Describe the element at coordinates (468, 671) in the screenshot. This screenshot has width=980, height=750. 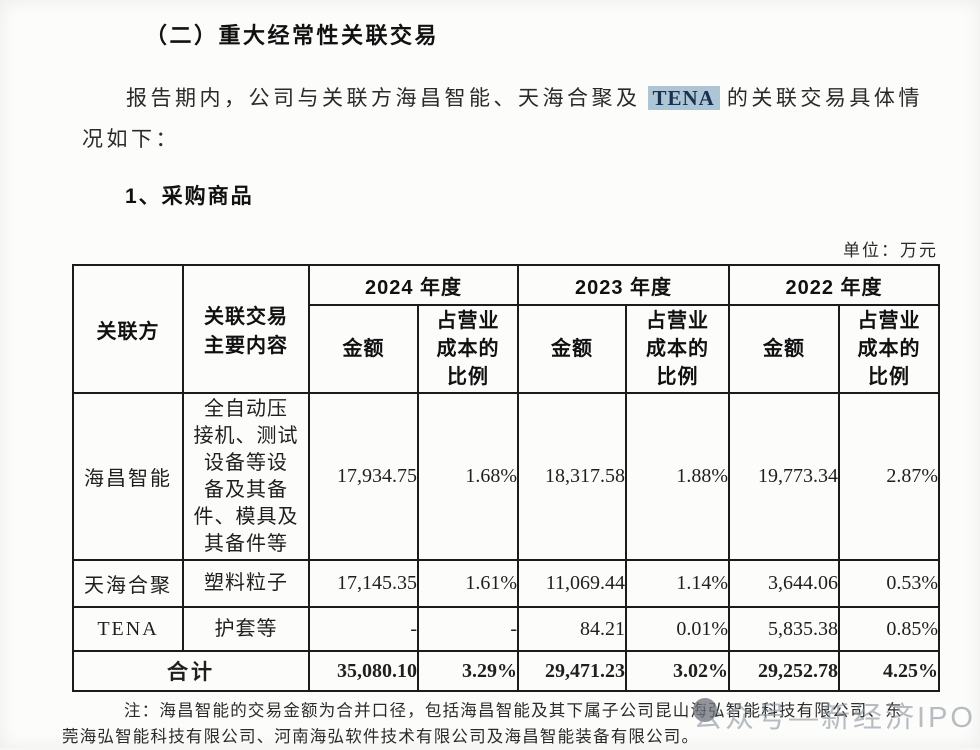
I see `total-2024-ratio: 3.29%` at that location.